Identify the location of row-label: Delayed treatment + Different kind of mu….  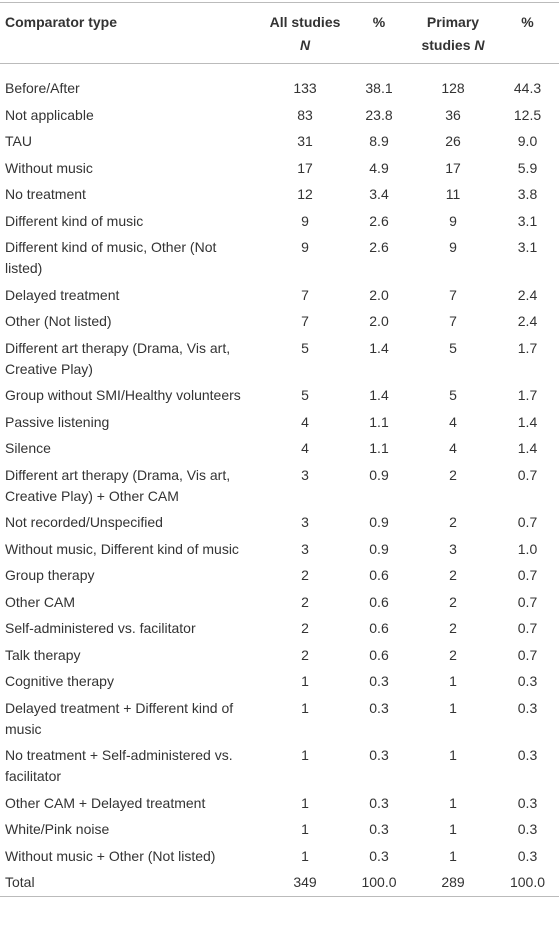
(119, 718).